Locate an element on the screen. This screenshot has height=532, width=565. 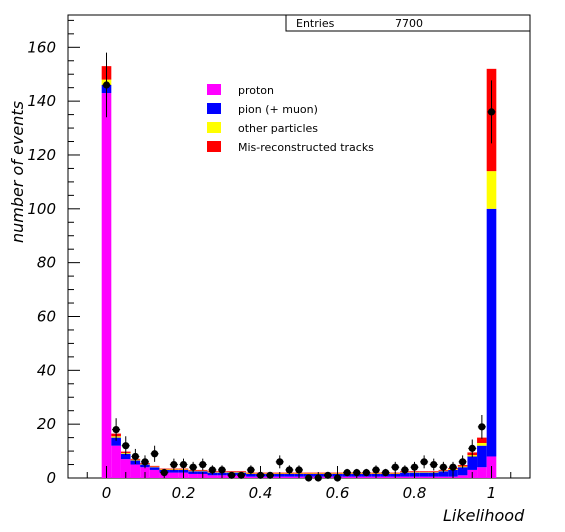
y-tick-label: 20 is located at coordinates (46, 424).